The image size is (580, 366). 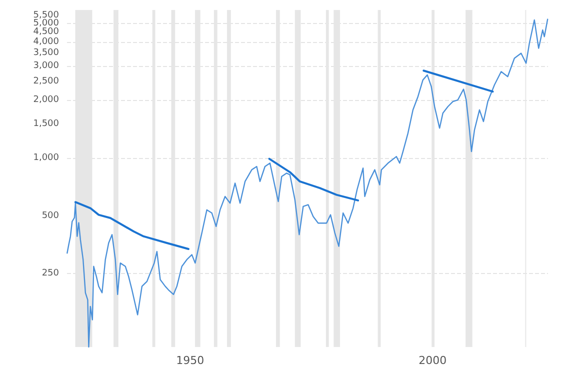 I want to click on y-tick-label: 1,000, so click(x=46, y=157).